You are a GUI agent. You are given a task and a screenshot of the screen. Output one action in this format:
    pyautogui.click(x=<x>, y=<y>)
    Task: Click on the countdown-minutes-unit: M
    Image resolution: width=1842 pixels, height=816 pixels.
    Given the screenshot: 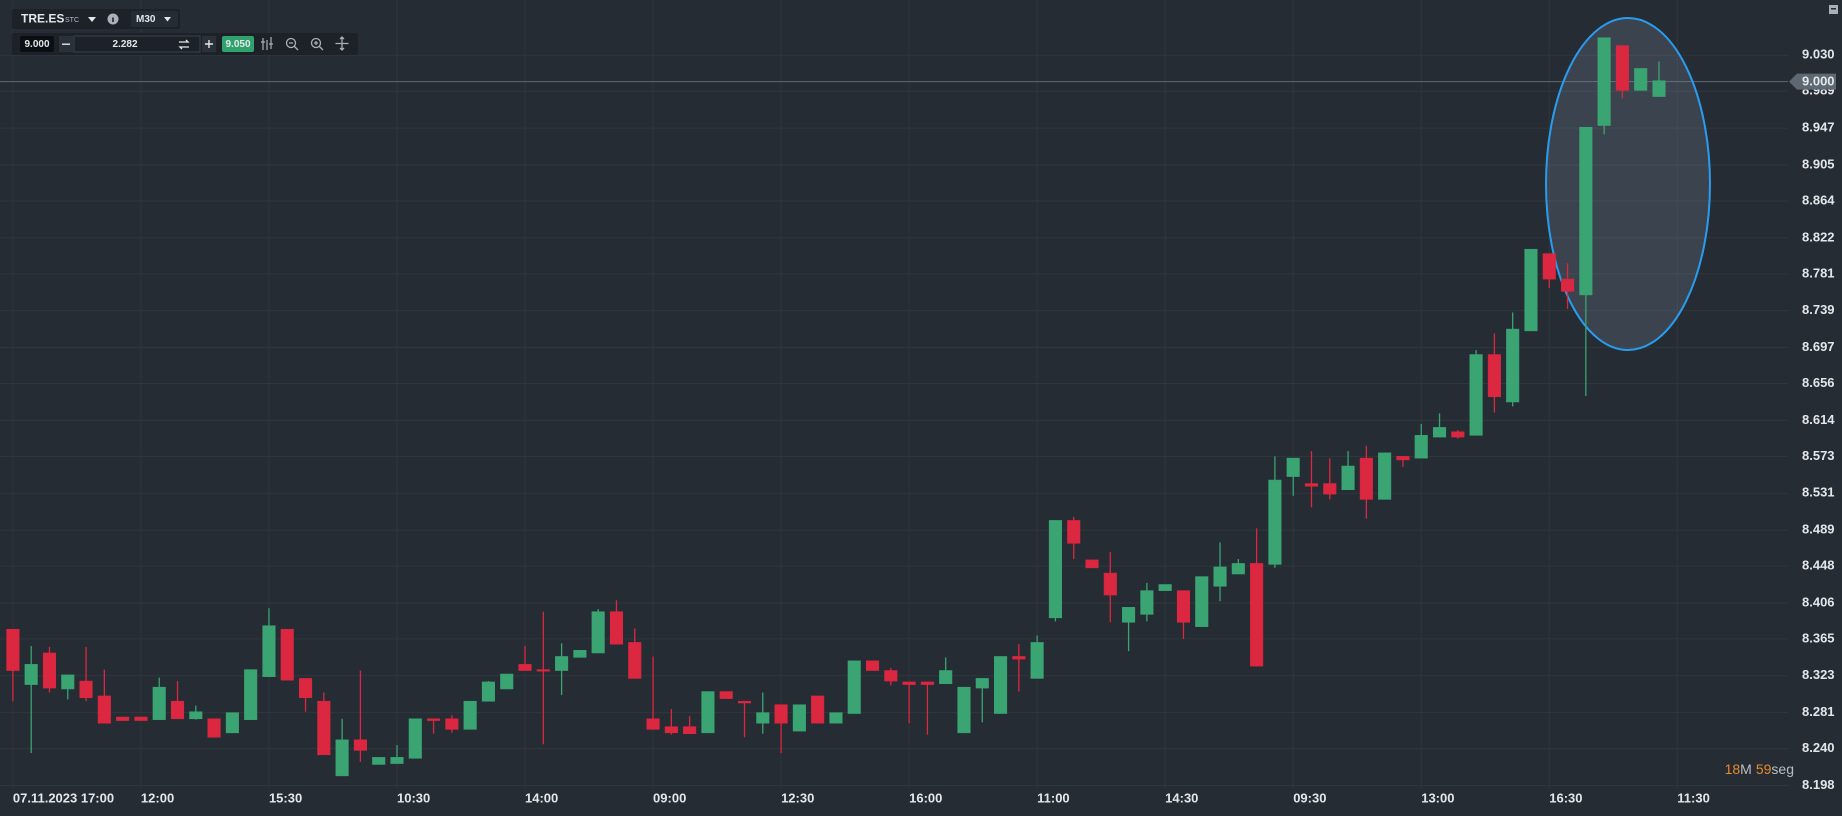 What is the action you would take?
    pyautogui.click(x=1746, y=769)
    